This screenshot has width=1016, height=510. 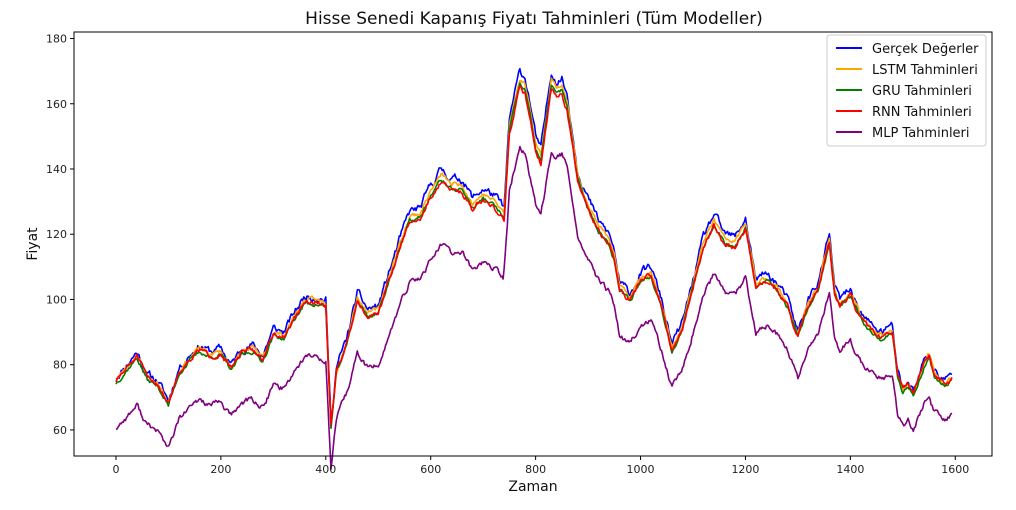 What do you see at coordinates (922, 112) in the screenshot?
I see `legend-entry: RNN Tahminleri` at bounding box center [922, 112].